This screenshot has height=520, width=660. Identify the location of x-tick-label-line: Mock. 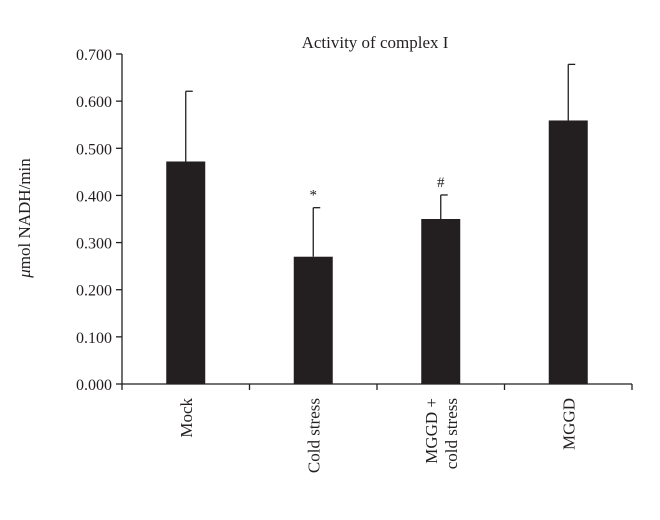
(186, 418).